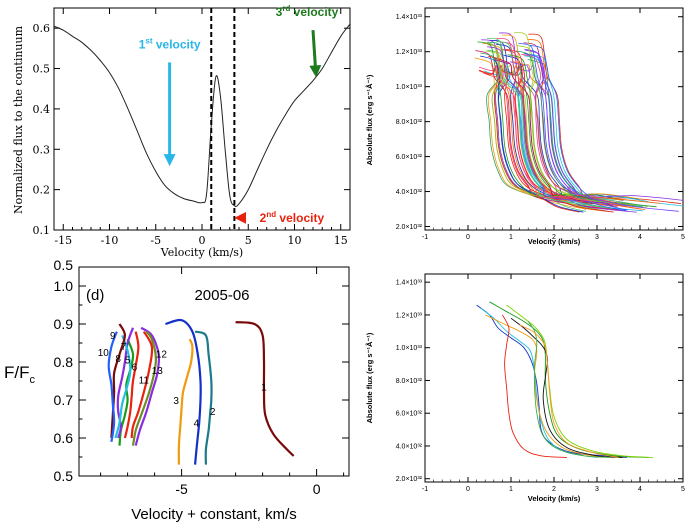 The height and width of the screenshot is (530, 690). I want to click on panel-b-y-tick-label: 8.0×10³², so click(409, 122).